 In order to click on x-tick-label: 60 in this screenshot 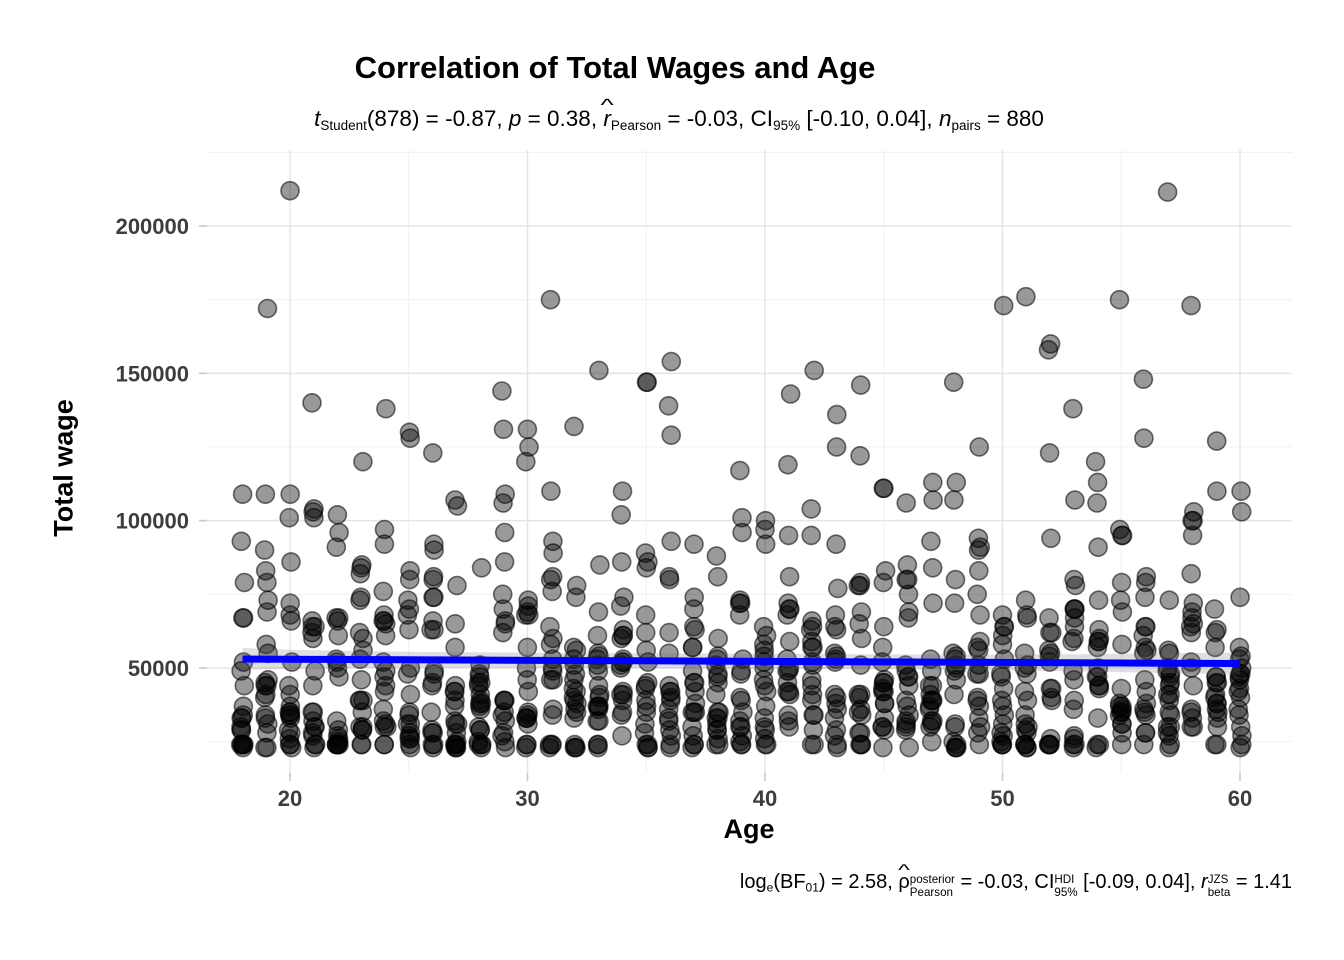, I will do `click(1240, 798)`.